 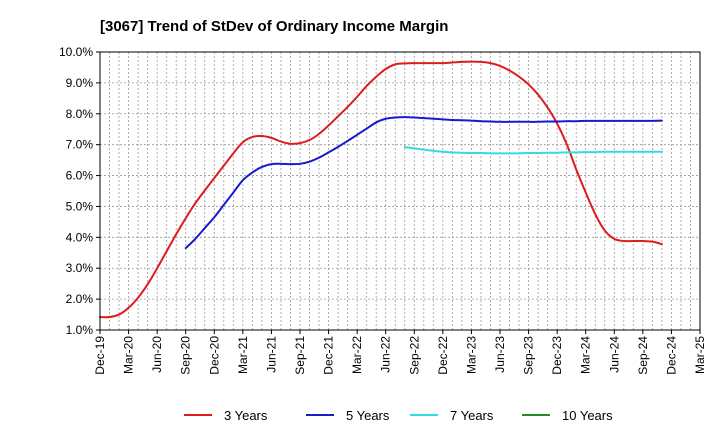 I want to click on x-tick-label: Mar-22, so click(x=357, y=355).